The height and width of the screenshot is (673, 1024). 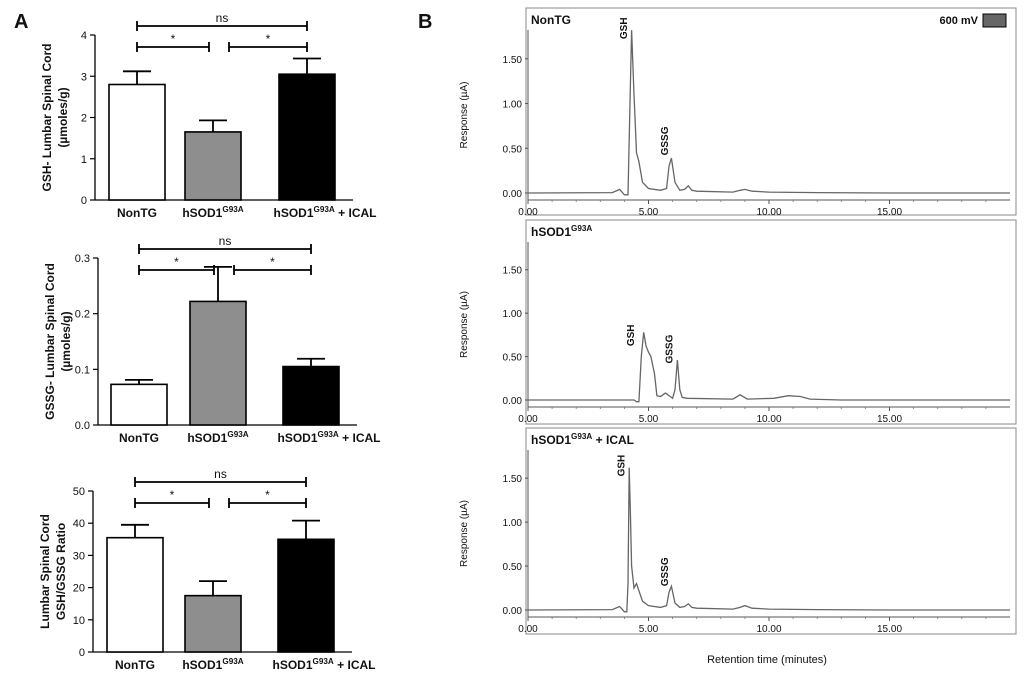 I want to click on x-tick-label: 5.00, so click(x=649, y=419).